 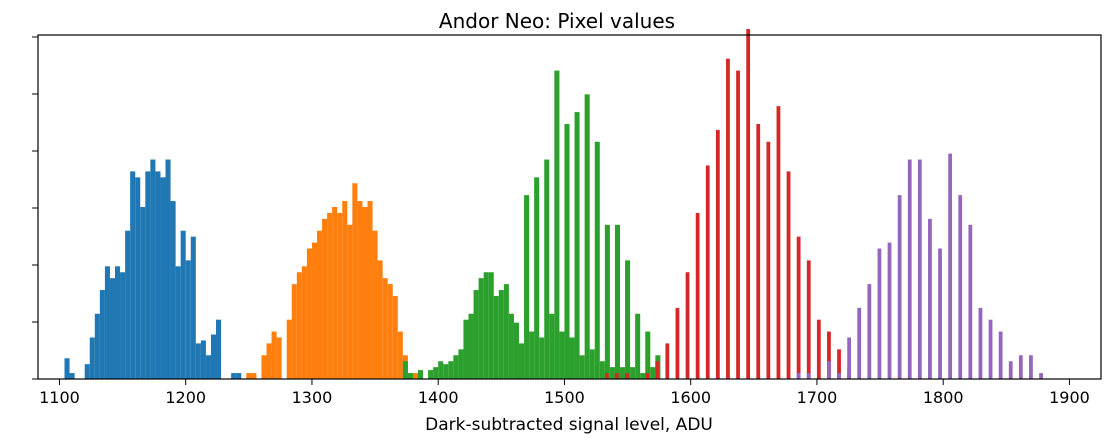 I want to click on x-tick-label: 1800, so click(x=943, y=397).